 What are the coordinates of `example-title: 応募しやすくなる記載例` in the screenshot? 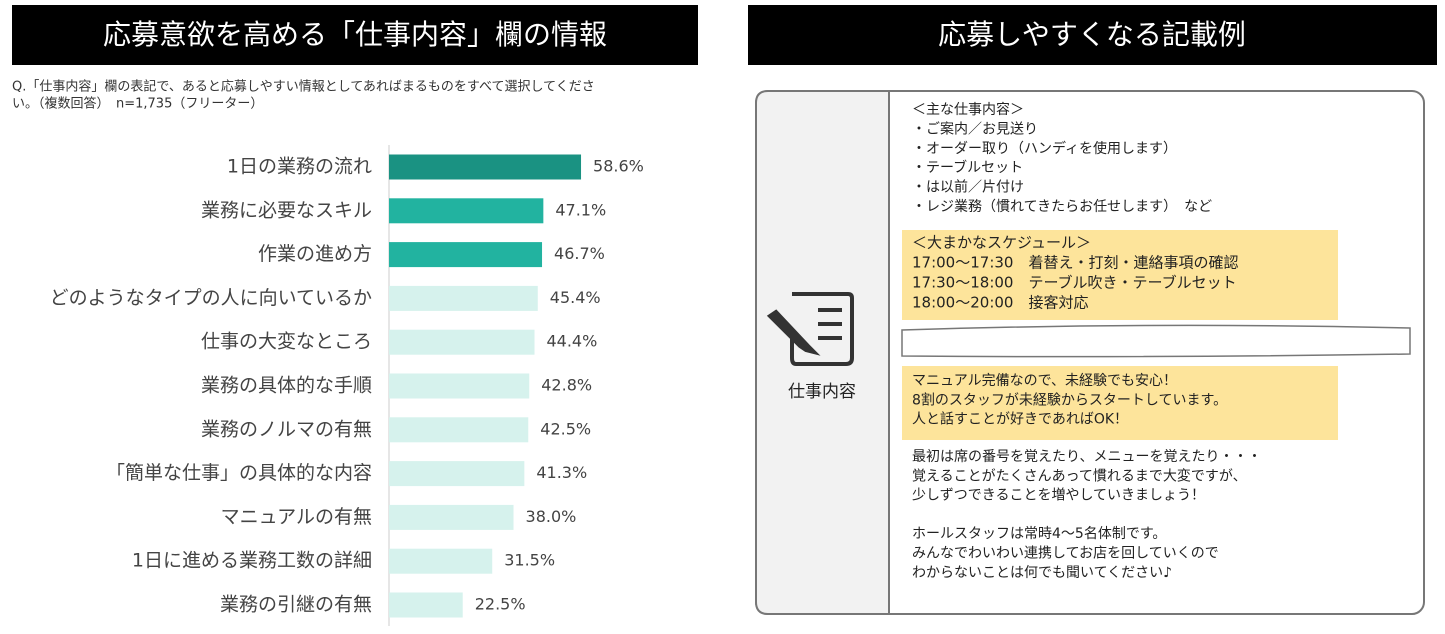 It's located at (1092, 34).